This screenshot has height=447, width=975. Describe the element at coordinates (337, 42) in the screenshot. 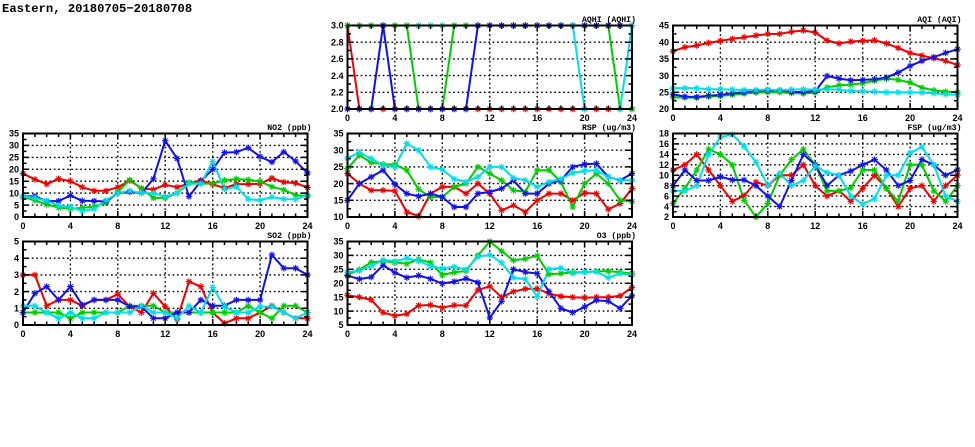

I see `svg-text: 2.8` at that location.